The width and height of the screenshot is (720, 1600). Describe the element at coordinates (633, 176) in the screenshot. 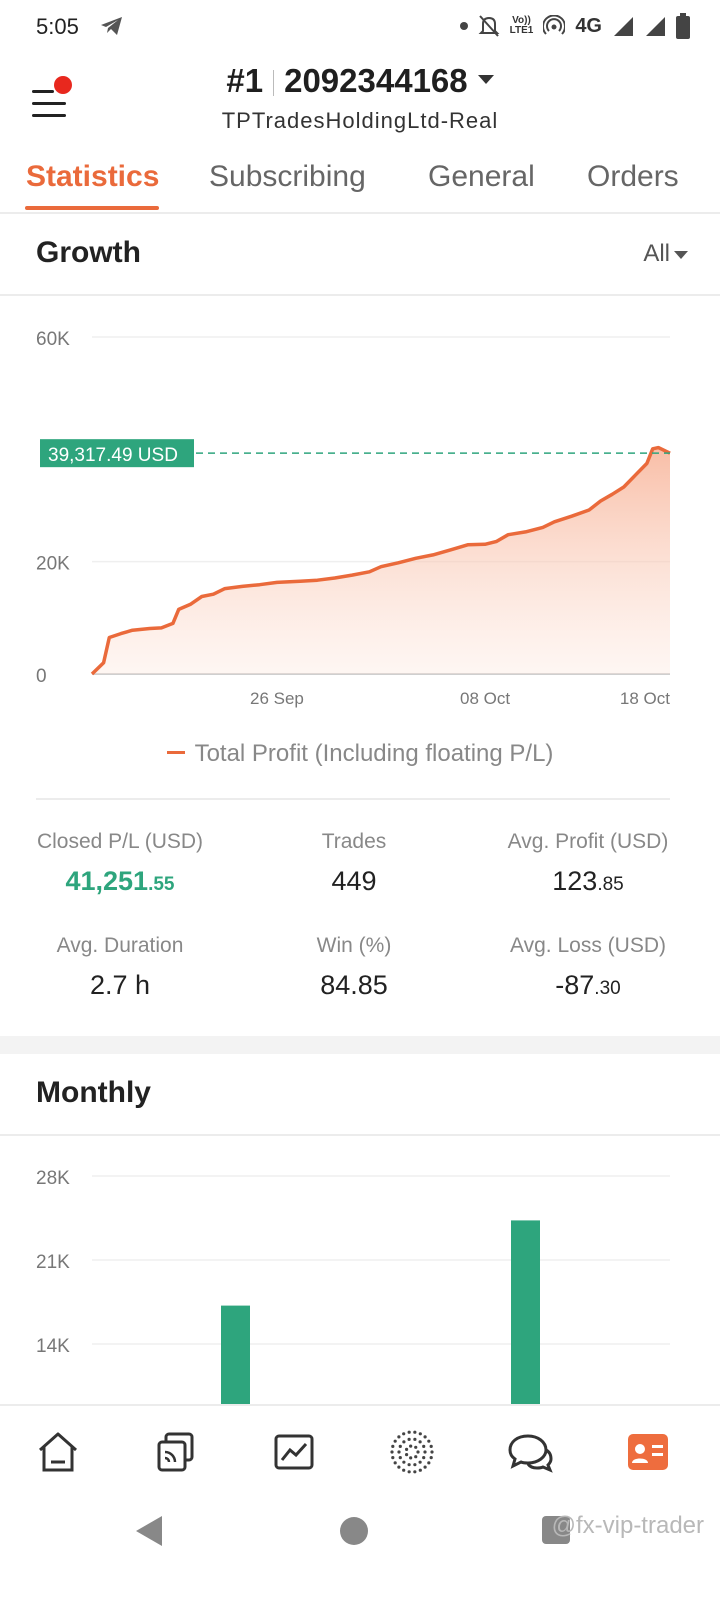

I see `tab-orders: Orders` at that location.